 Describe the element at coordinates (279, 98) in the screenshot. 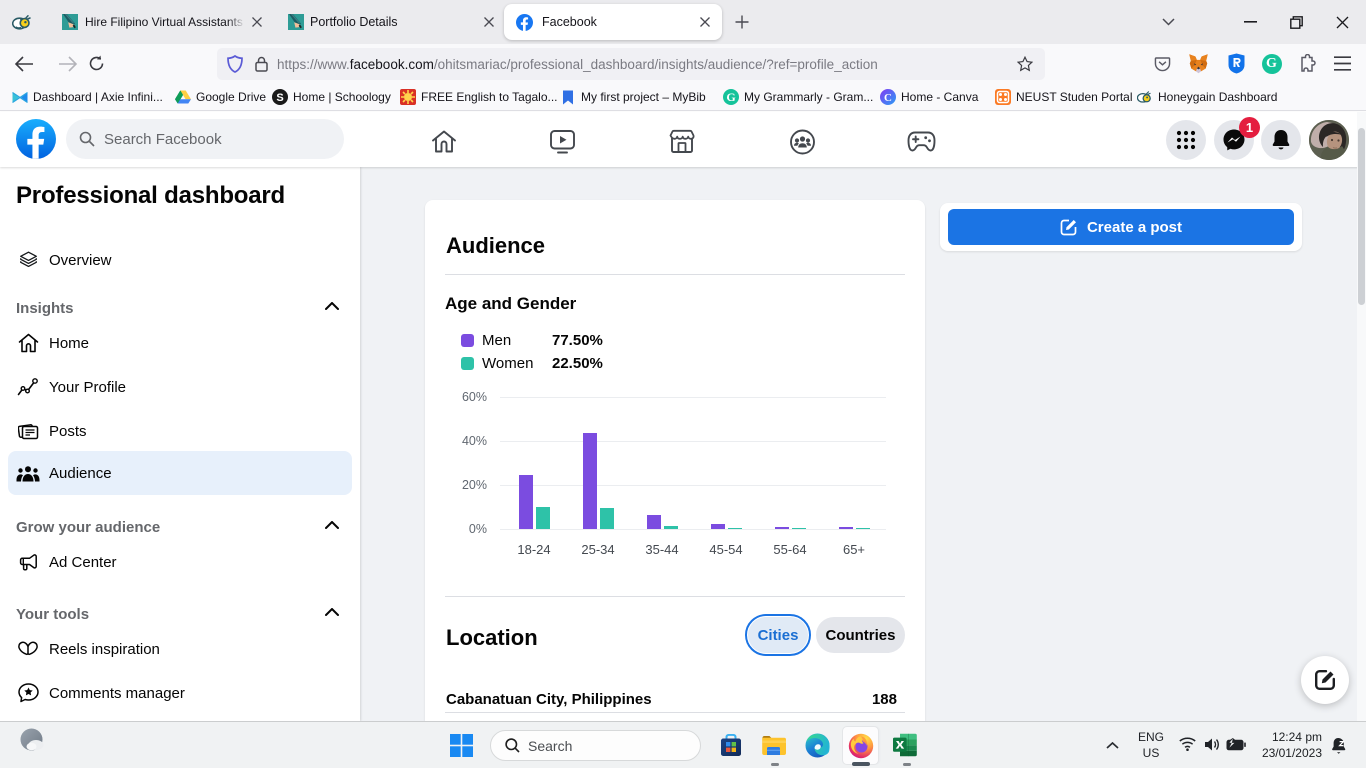

I see `svg-text: S` at that location.